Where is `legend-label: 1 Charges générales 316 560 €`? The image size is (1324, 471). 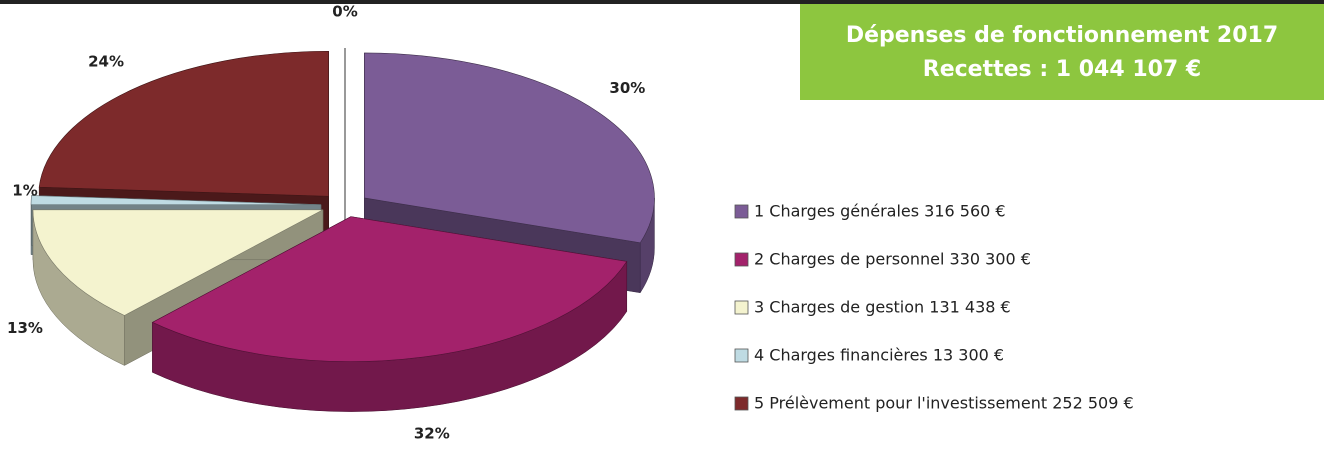 legend-label: 1 Charges générales 316 560 € is located at coordinates (880, 211).